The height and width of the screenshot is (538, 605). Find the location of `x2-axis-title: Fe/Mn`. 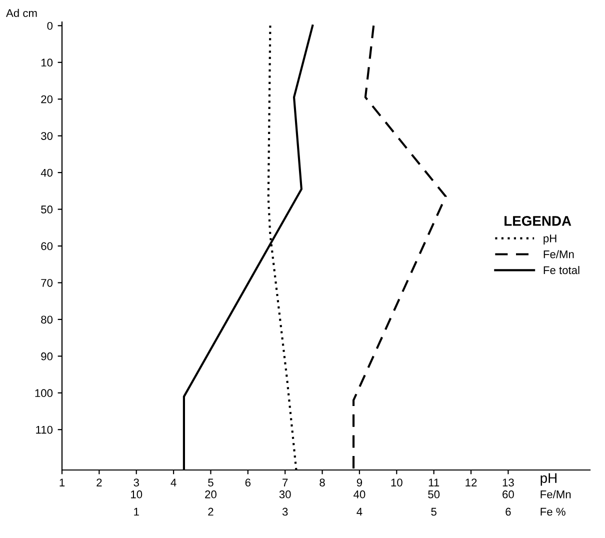

x2-axis-title: Fe/Mn is located at coordinates (555, 494).